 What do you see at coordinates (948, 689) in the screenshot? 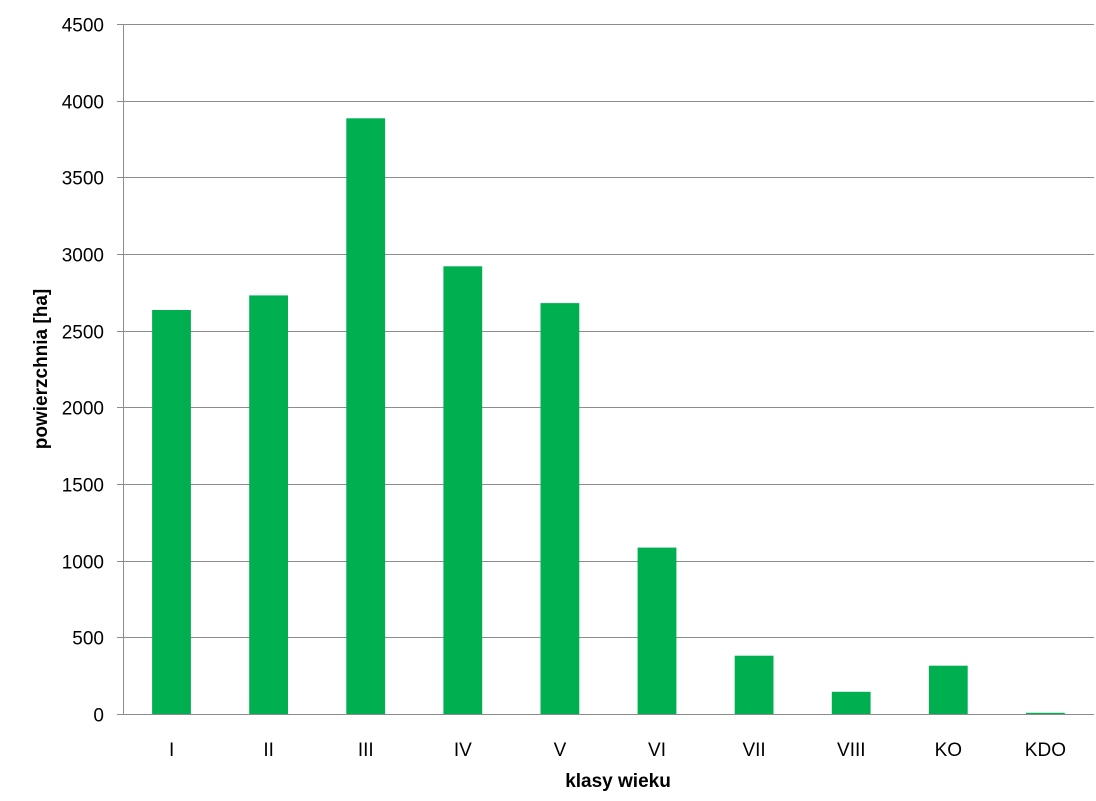
I see `bar-ko` at bounding box center [948, 689].